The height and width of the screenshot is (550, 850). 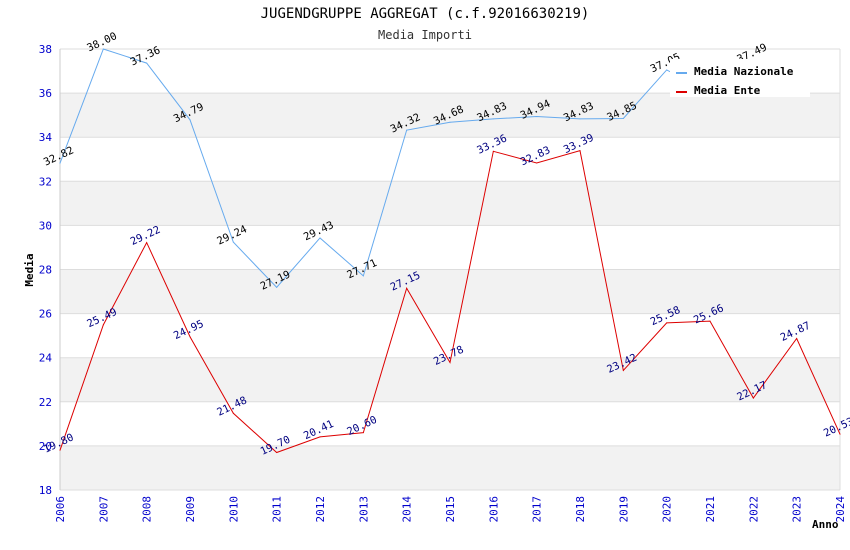 I want to click on legend-label-nazionale: Media Nazionale, so click(x=744, y=71).